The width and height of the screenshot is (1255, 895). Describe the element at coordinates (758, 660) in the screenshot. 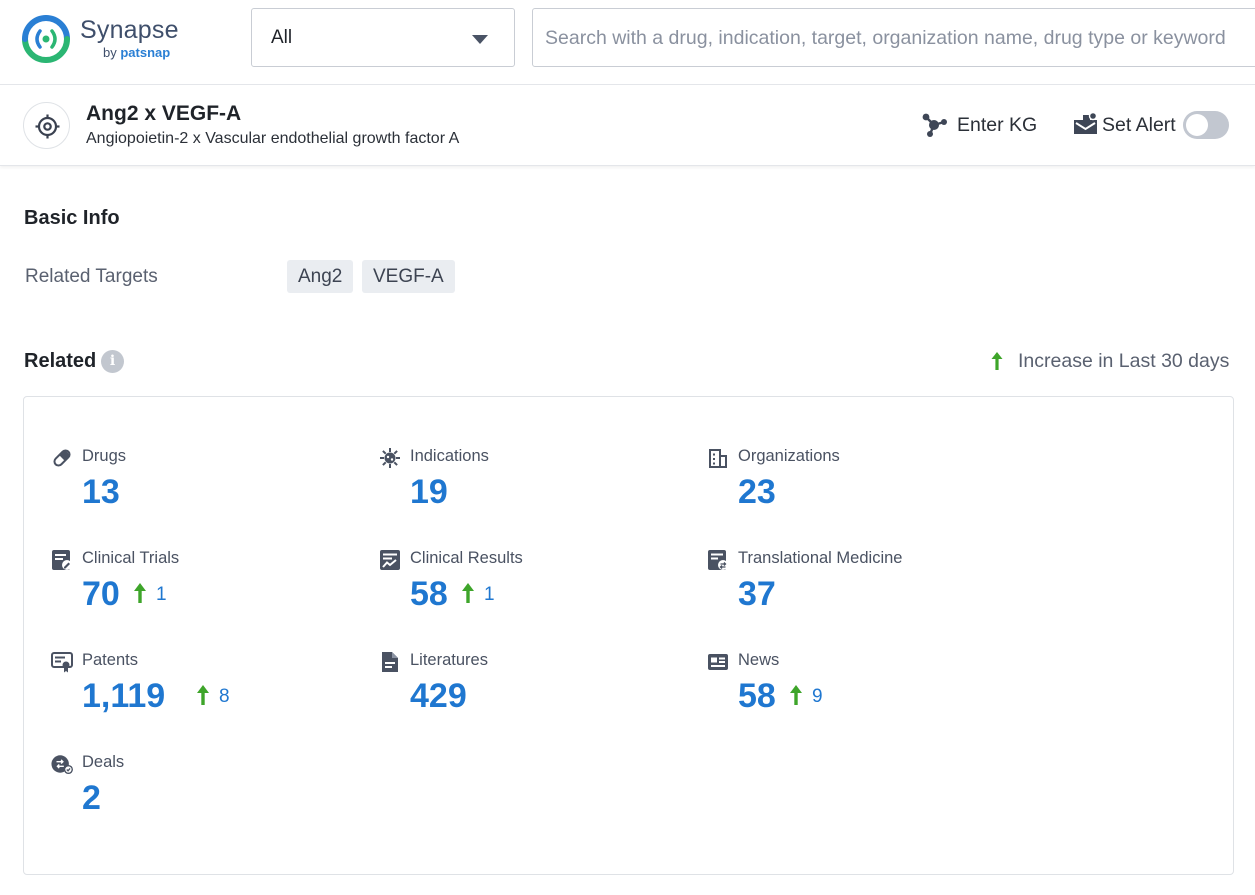

I see `stat-name: News` at that location.